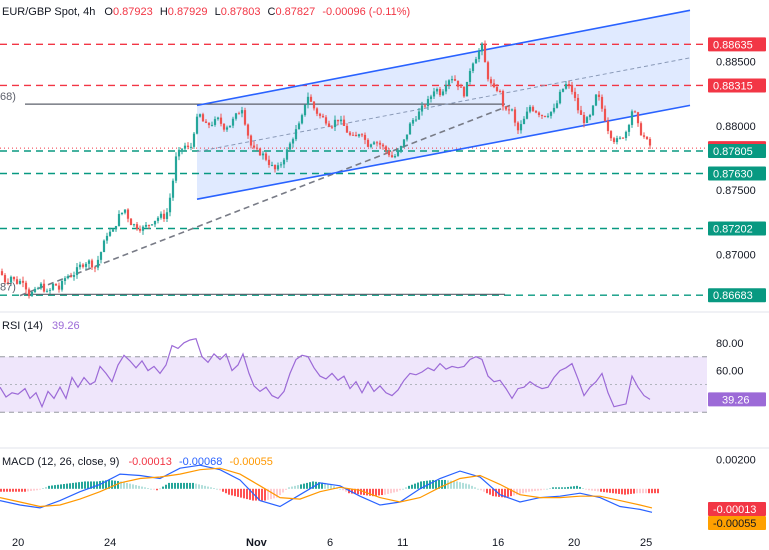  What do you see at coordinates (329, 488) in the screenshot?
I see `macd-pane` at bounding box center [329, 488].